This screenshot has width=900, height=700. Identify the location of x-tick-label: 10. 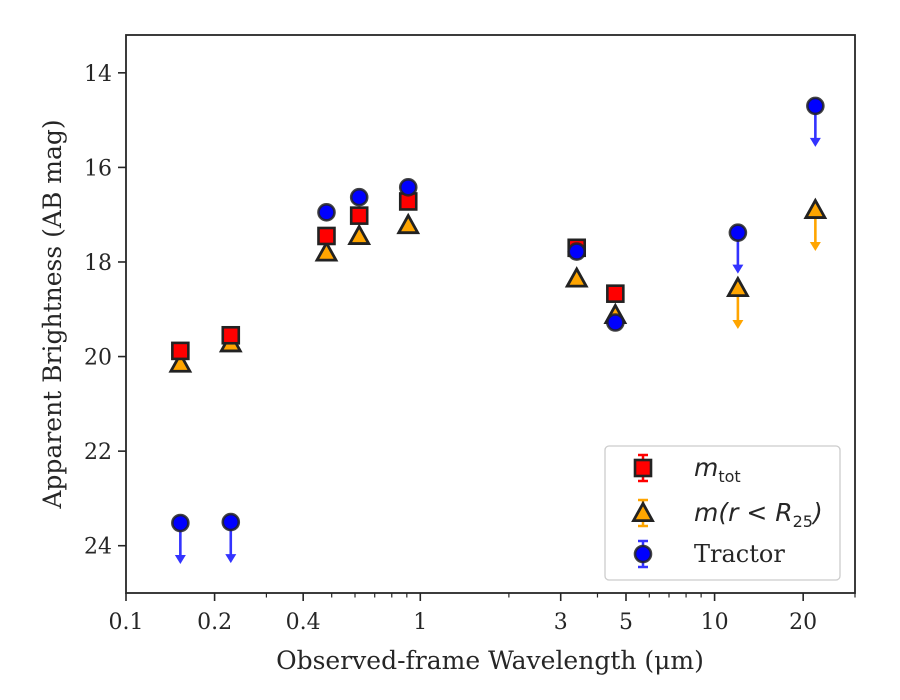
(715, 622).